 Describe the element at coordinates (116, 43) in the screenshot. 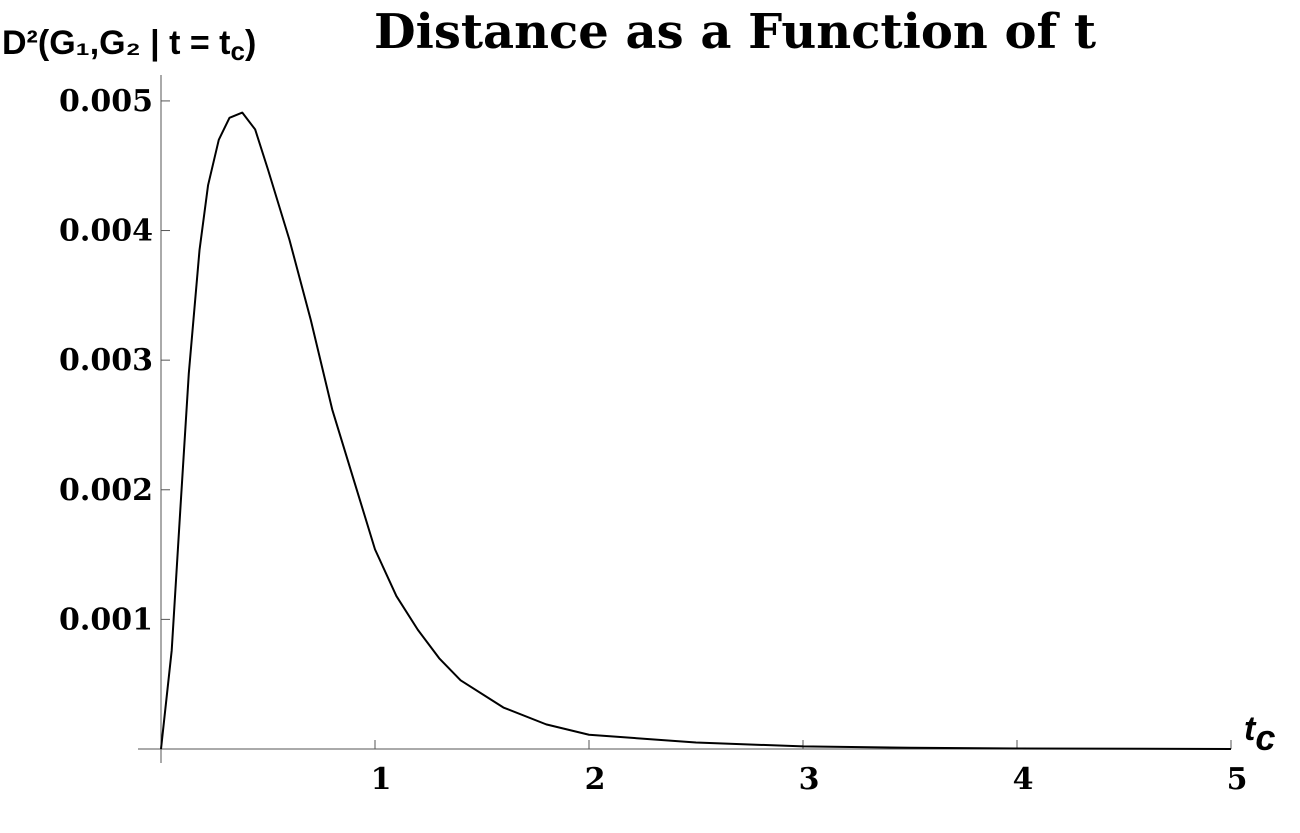

I see `y-label-main: D²(G₁,G₂ | t = t` at that location.